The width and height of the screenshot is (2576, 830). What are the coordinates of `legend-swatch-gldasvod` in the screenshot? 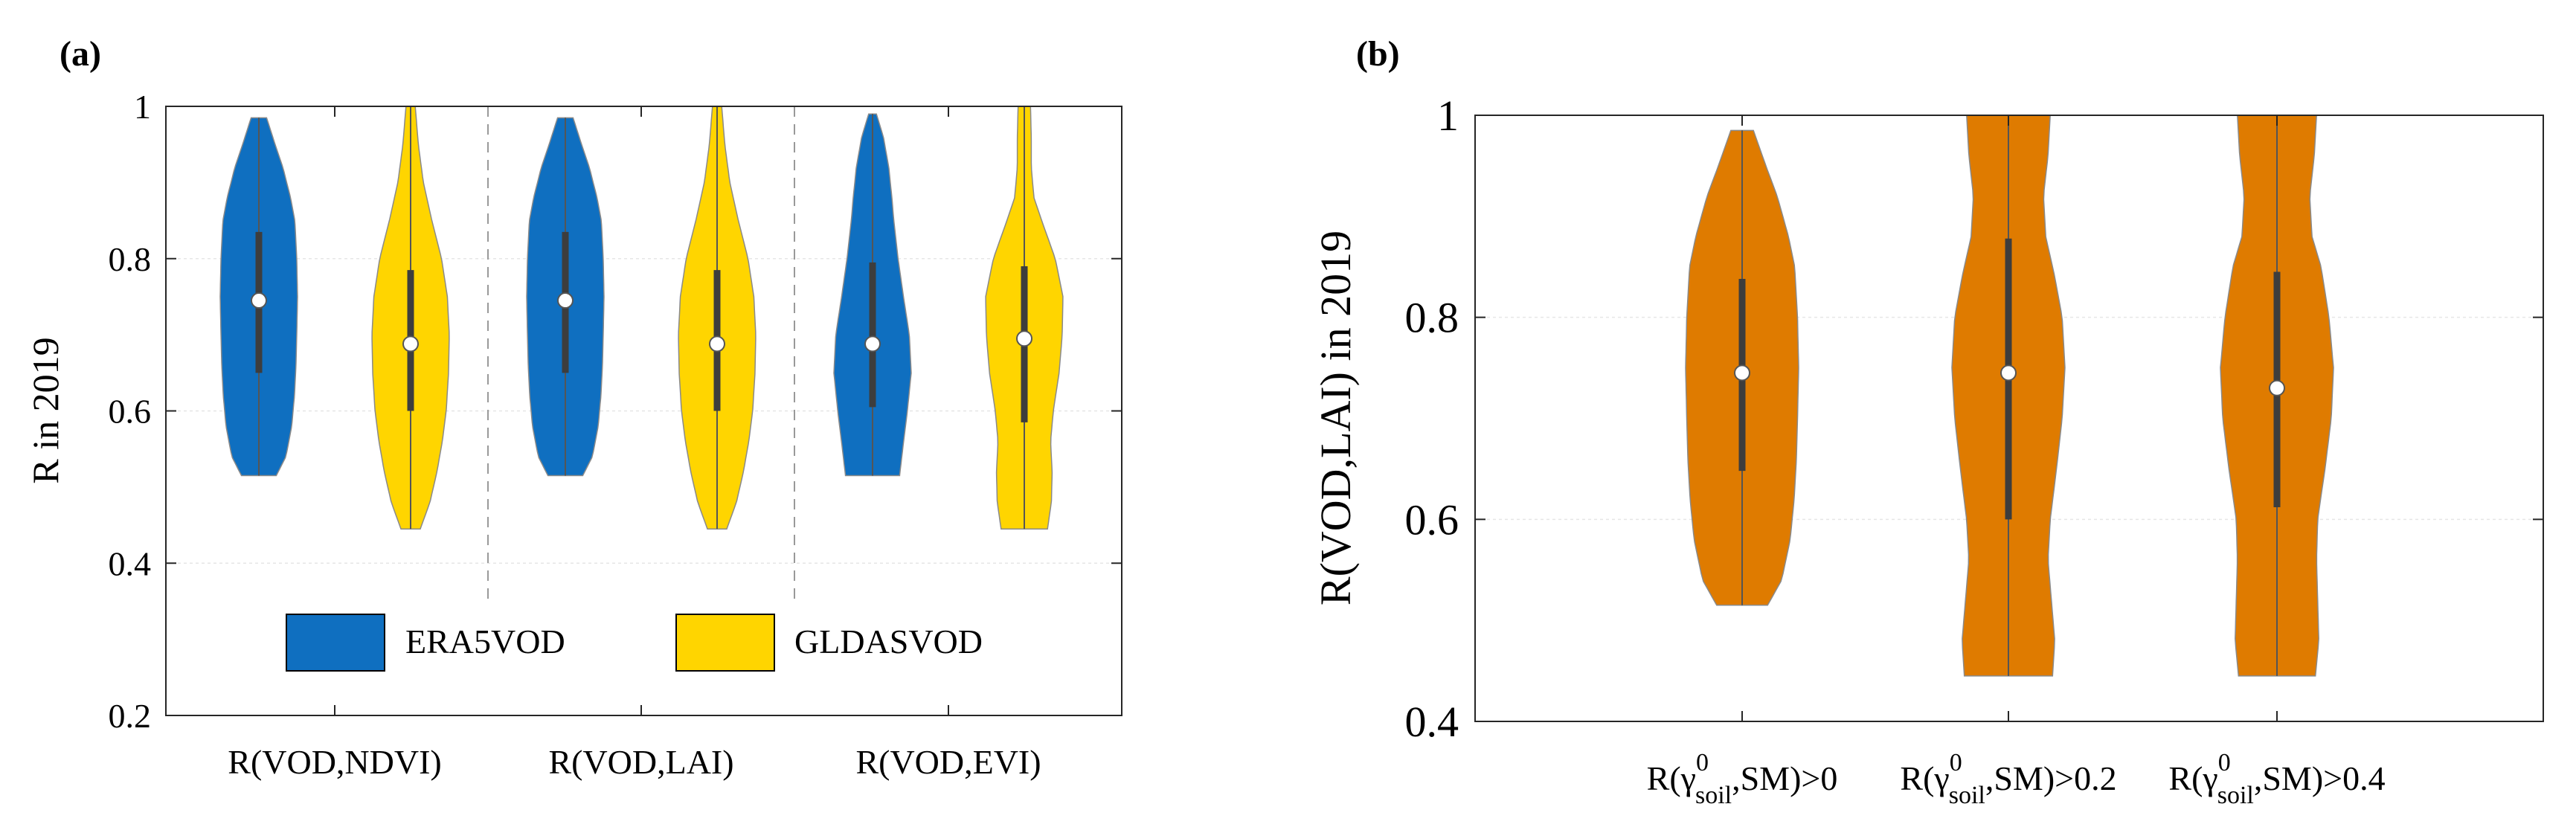 It's located at (725, 643).